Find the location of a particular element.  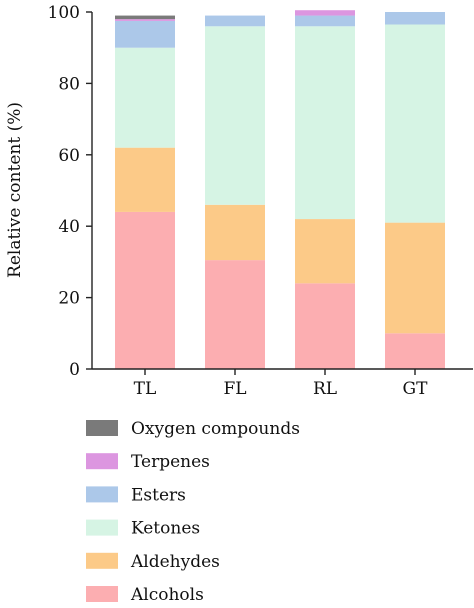

x-ticks-group: TL FL RL GT is located at coordinates (281, 384).